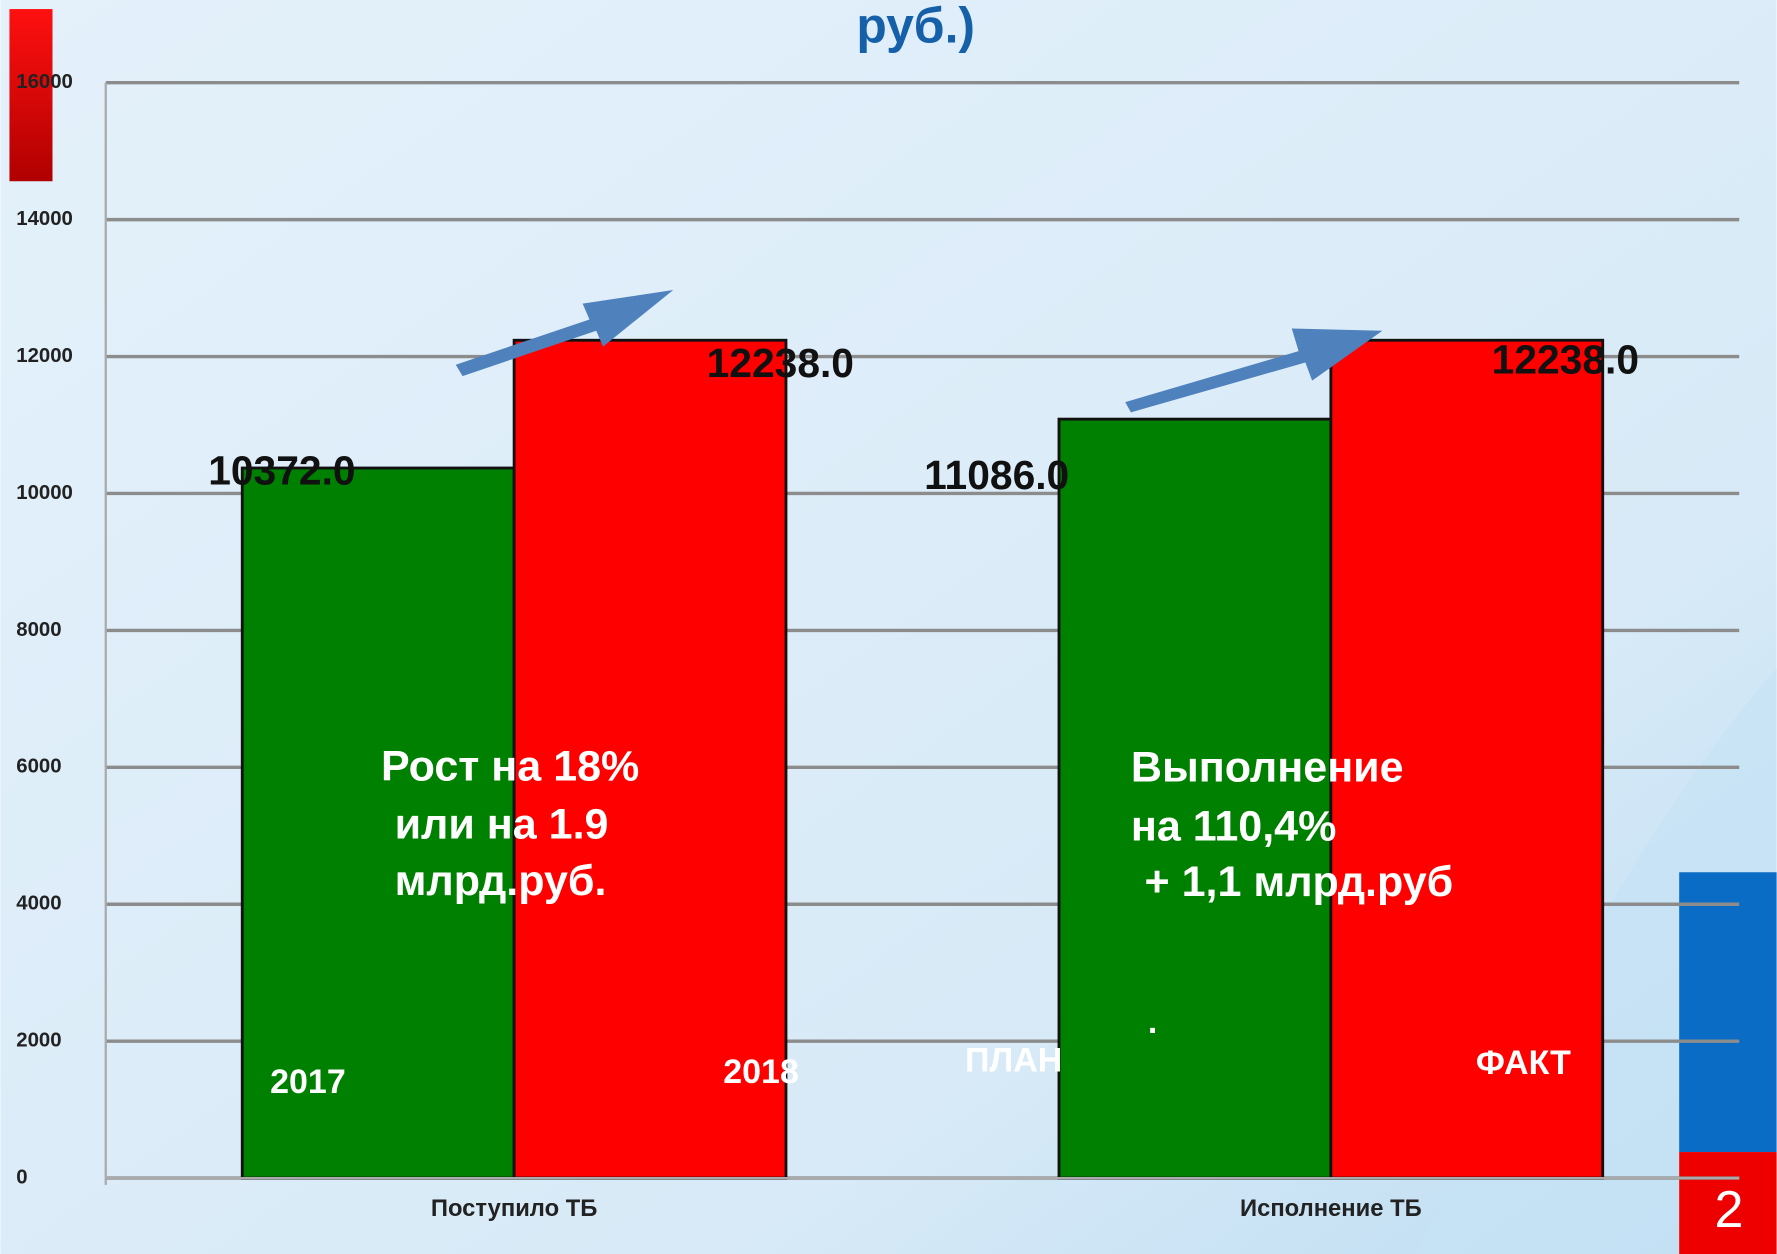 This screenshot has width=1777, height=1254. I want to click on y-tick-label: 2000, so click(38, 1041).